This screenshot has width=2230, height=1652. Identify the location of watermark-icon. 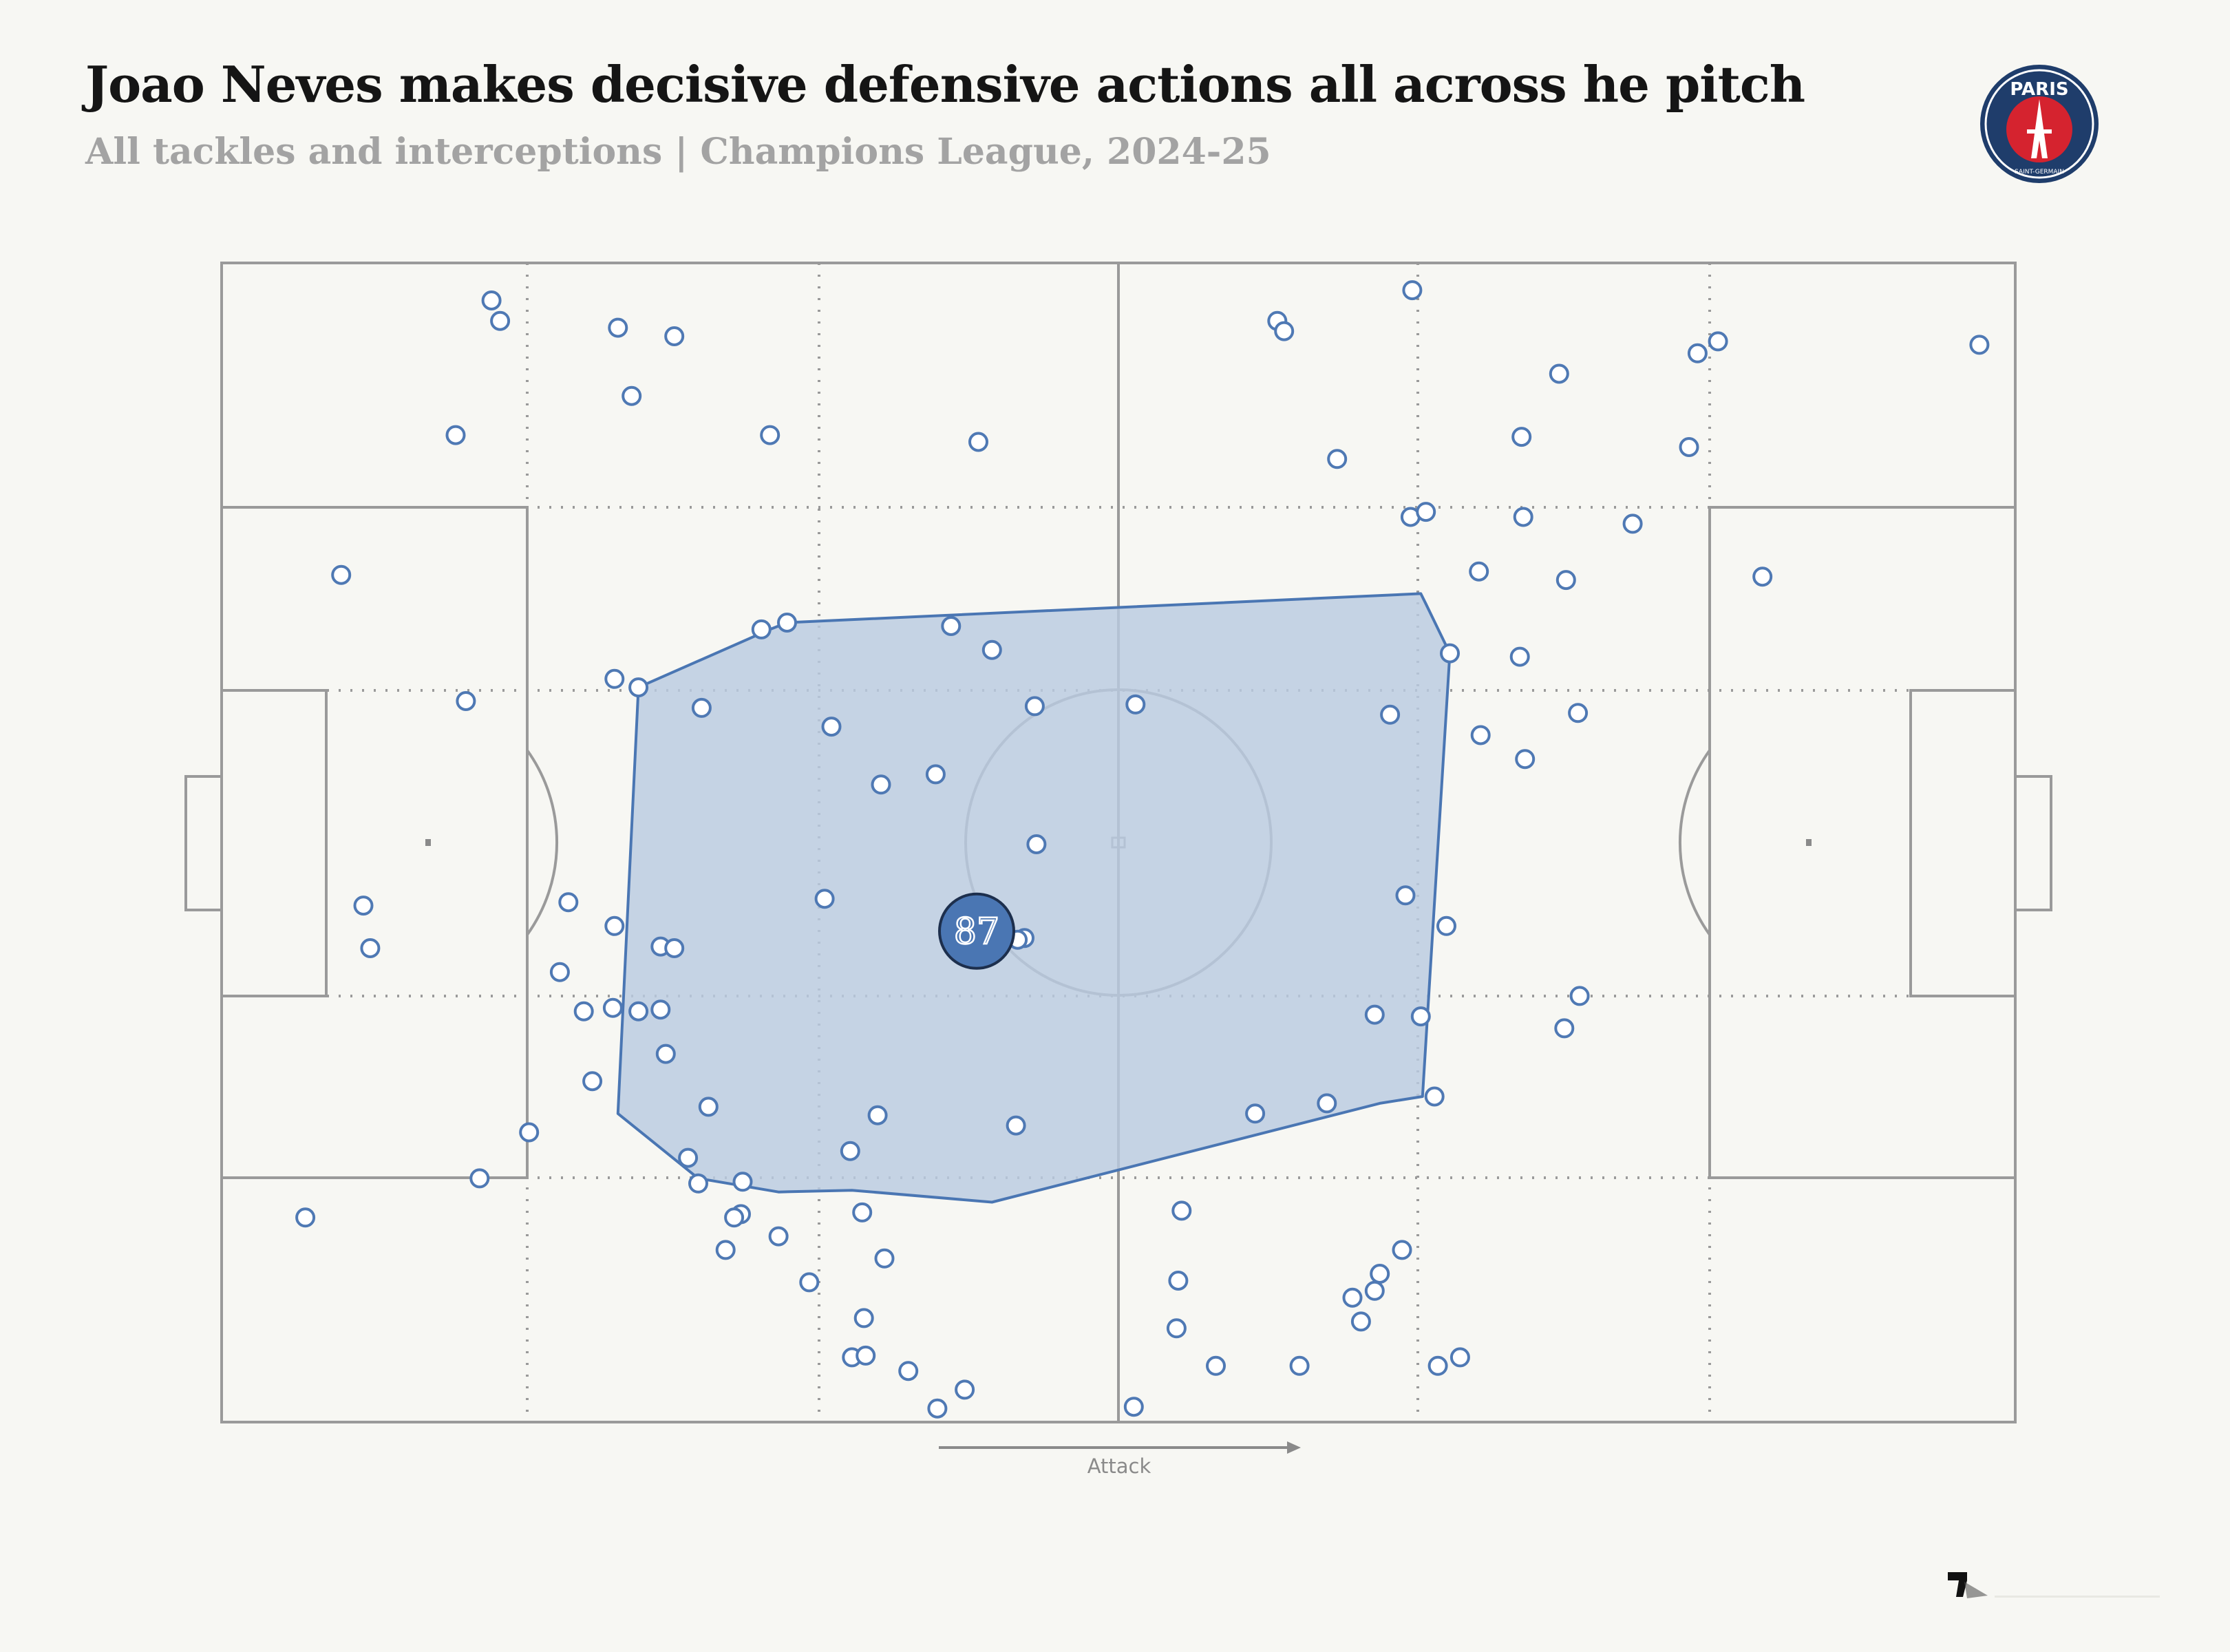
(2054, 1585).